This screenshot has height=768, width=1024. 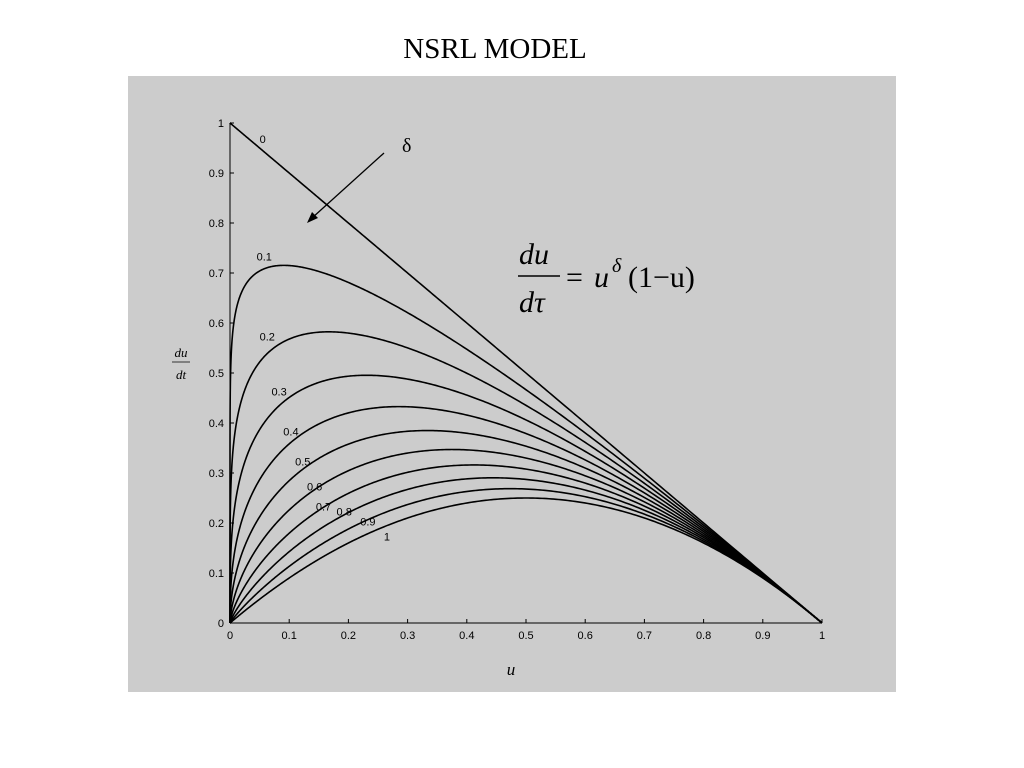 I want to click on x-tick-label: 1, so click(x=822, y=636).